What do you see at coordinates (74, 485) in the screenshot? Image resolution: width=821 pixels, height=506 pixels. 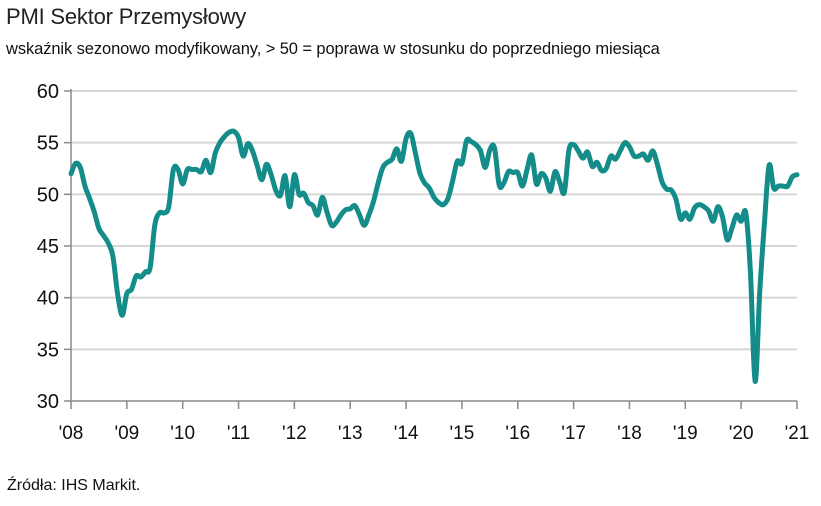 I see `source-note: Źródła: IHS Markit.` at bounding box center [74, 485].